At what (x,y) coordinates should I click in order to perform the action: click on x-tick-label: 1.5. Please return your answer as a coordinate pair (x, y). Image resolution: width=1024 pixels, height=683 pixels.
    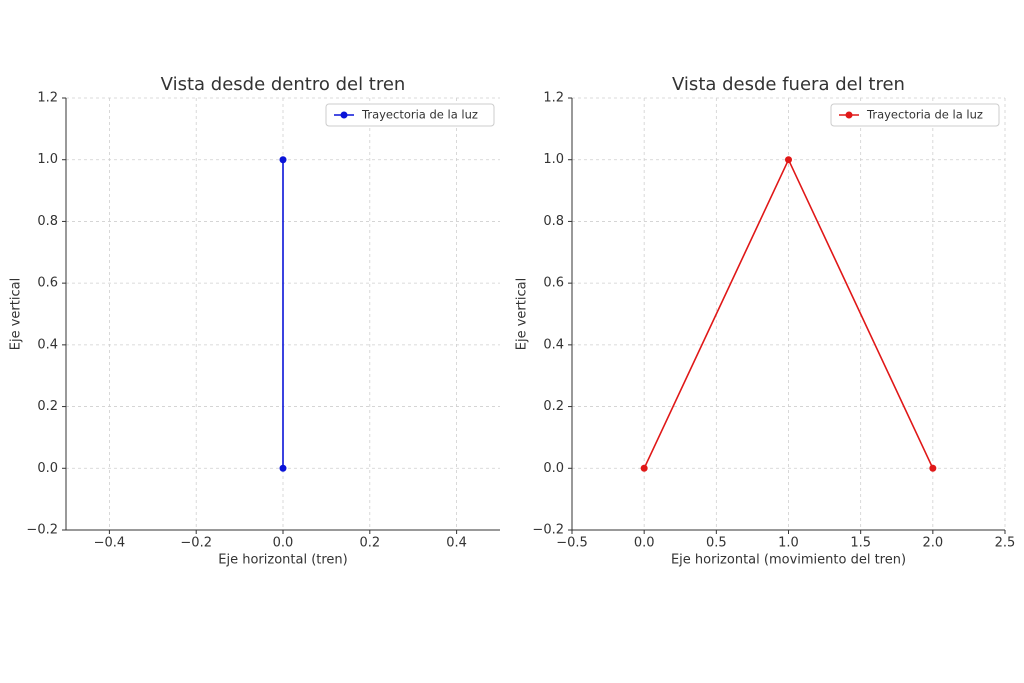
    Looking at the image, I should click on (860, 543).